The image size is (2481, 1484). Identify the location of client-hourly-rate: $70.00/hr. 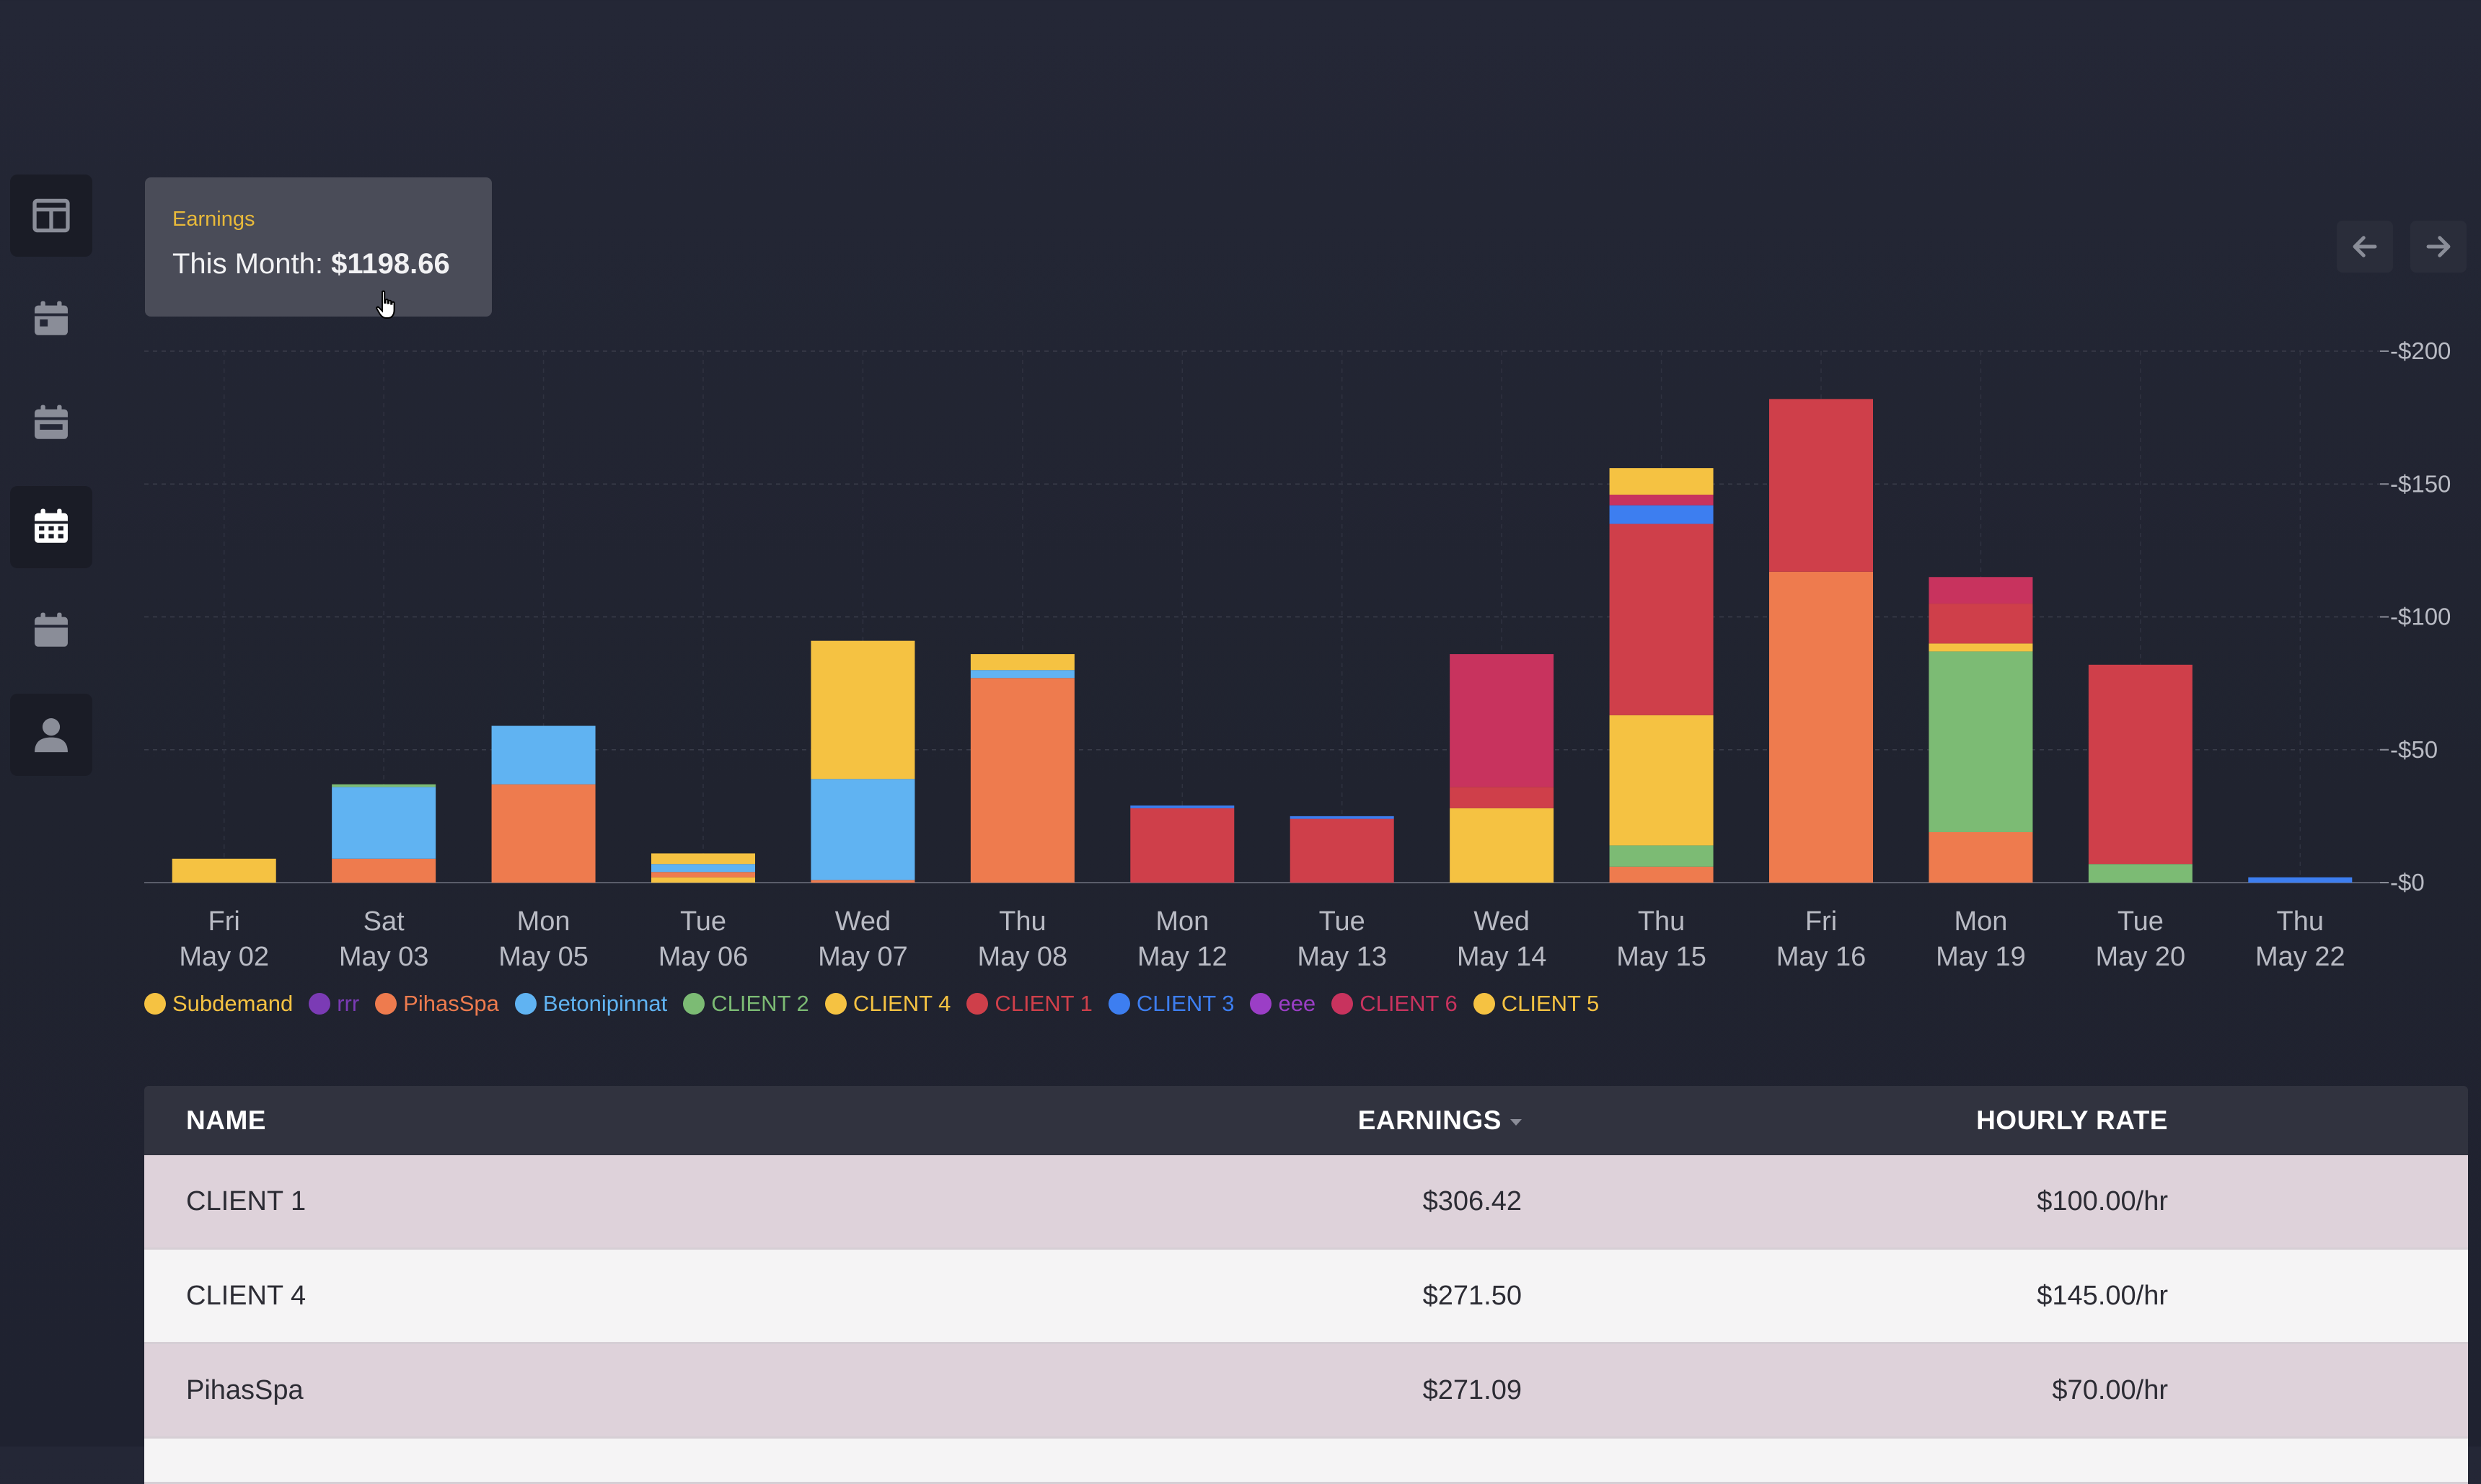
(2110, 1390).